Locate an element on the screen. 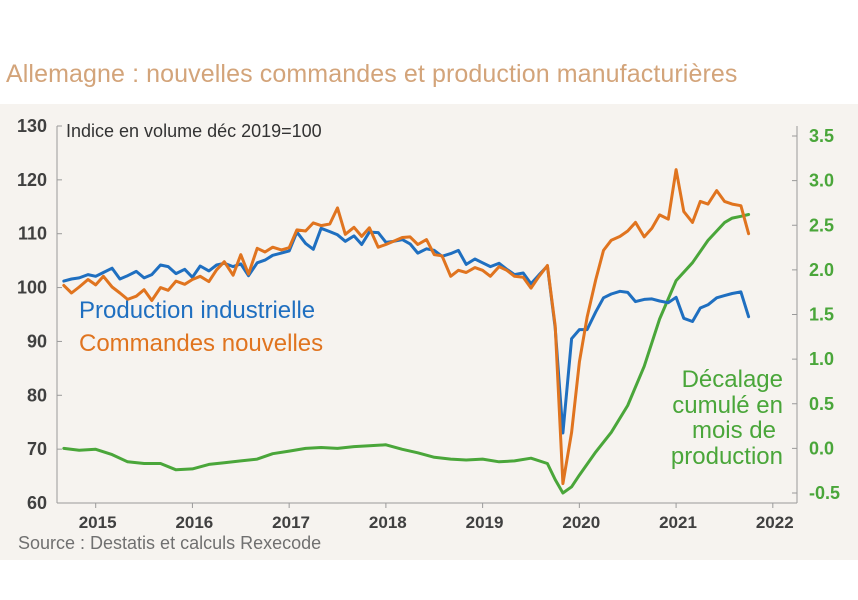  left-tick-label: 80 is located at coordinates (37, 395).